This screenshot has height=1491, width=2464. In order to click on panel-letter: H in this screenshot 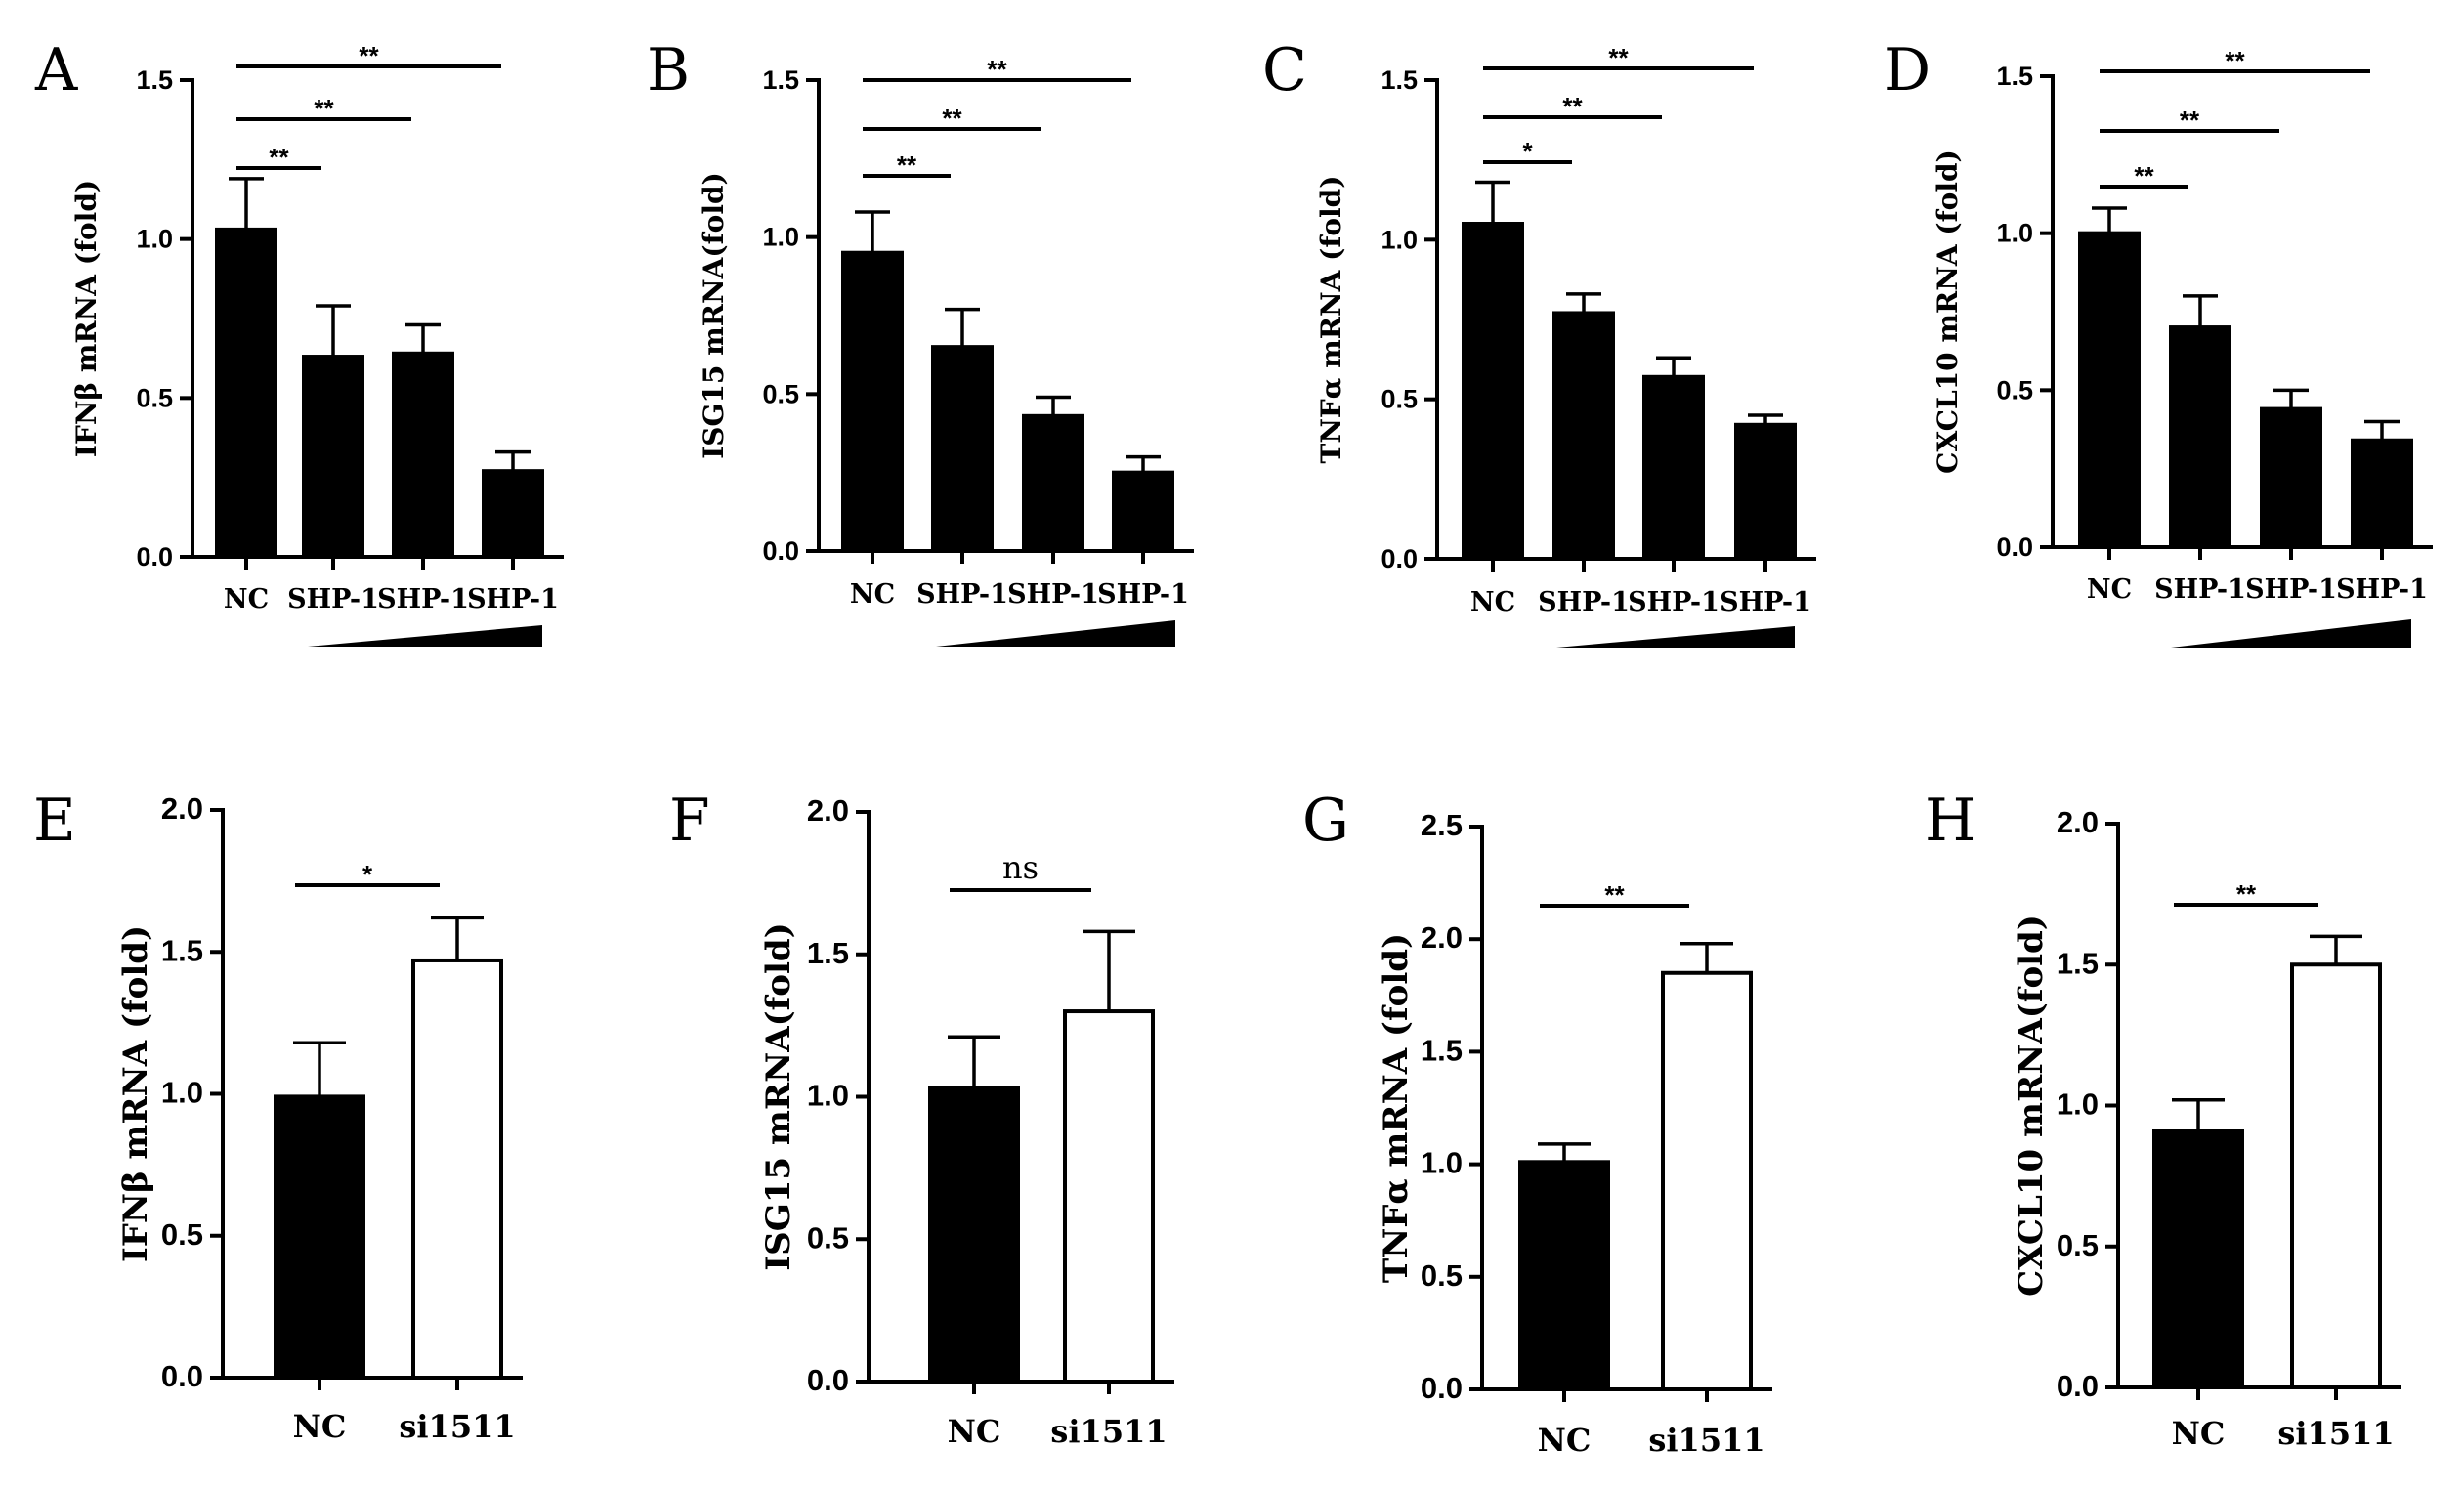, I will do `click(1950, 821)`.